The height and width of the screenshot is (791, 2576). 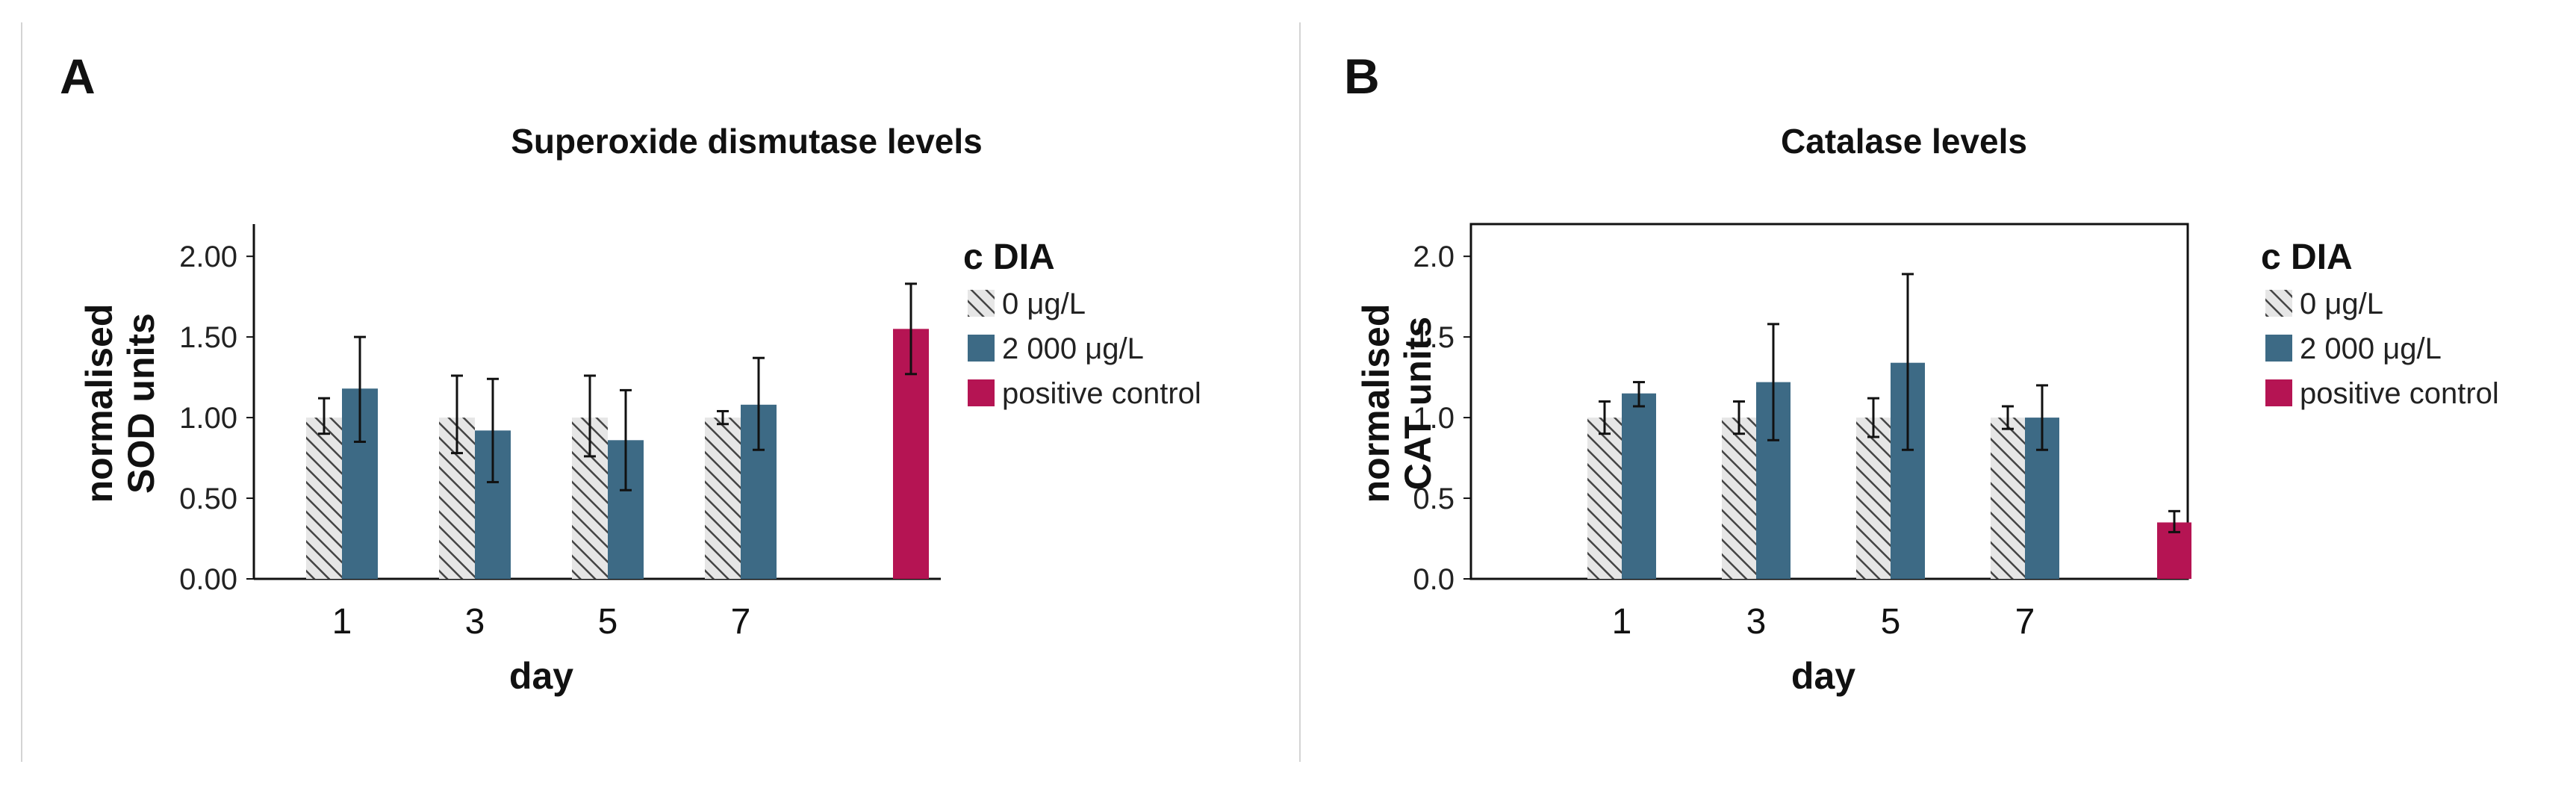 What do you see at coordinates (1434, 257) in the screenshot?
I see `y-tick-label: 2.0` at bounding box center [1434, 257].